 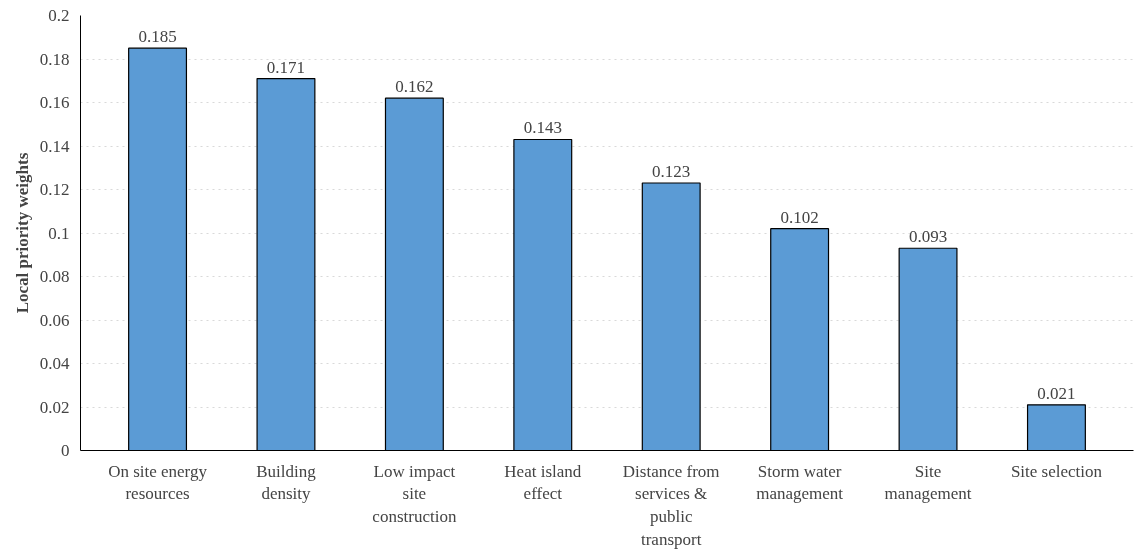 What do you see at coordinates (1056, 393) in the screenshot?
I see `data-label: 0.021` at bounding box center [1056, 393].